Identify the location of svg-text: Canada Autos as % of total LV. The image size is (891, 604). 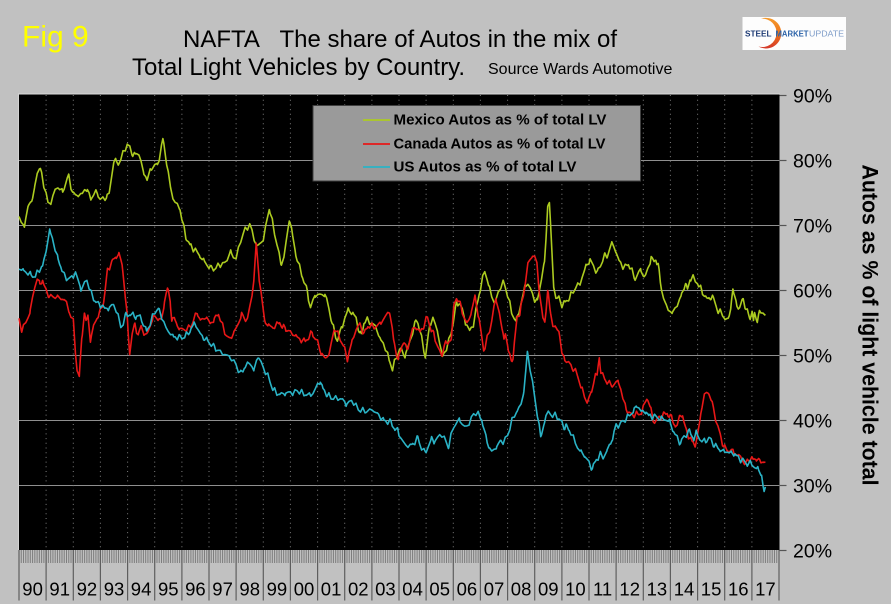
(500, 144).